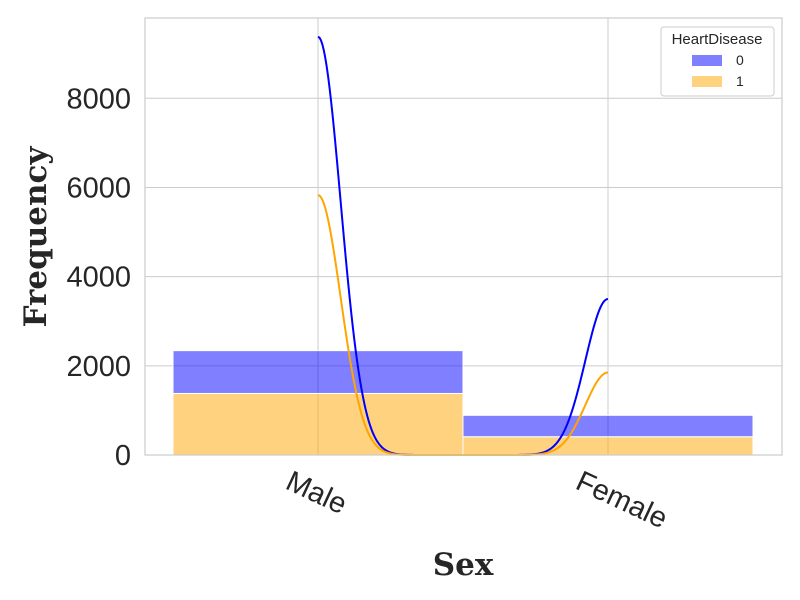 The image size is (800, 600). Describe the element at coordinates (36, 237) in the screenshot. I see `y-axis-label: Frequency` at that location.